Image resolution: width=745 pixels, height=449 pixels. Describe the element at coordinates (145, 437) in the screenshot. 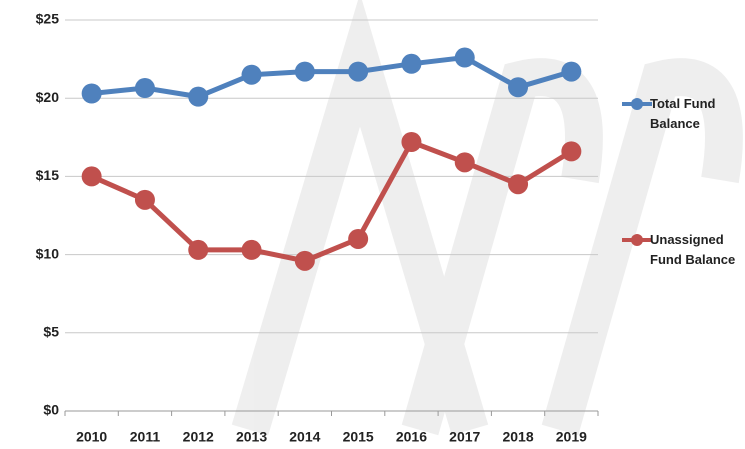

I see `x-tick-label: 2011` at that location.